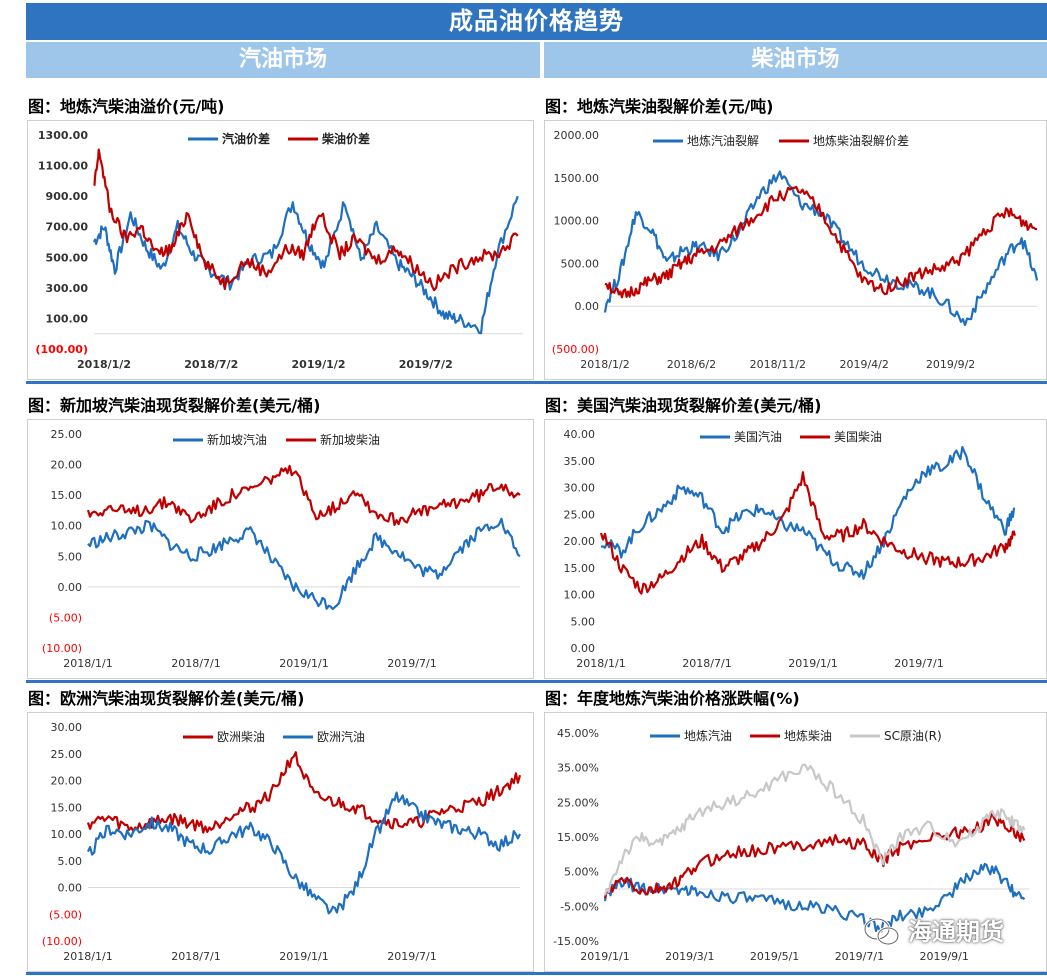 The width and height of the screenshot is (1047, 976). What do you see at coordinates (861, 140) in the screenshot?
I see `legend-label: 地炼柴油裂解价差` at bounding box center [861, 140].